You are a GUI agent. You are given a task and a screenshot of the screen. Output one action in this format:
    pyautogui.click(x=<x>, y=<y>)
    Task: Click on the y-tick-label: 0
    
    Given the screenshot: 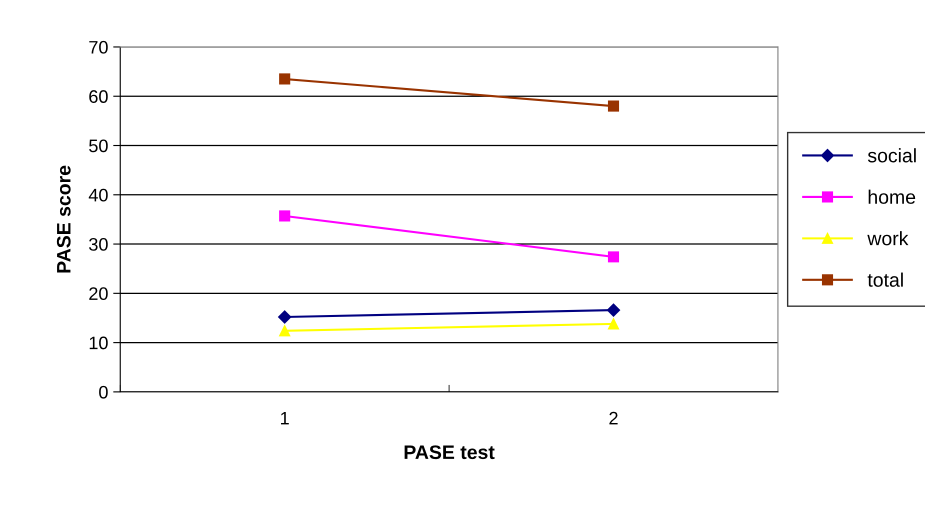 What is the action you would take?
    pyautogui.click(x=103, y=392)
    